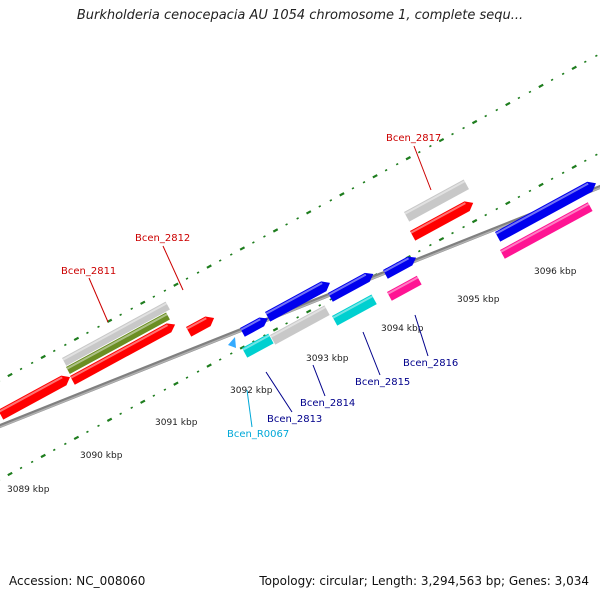 This screenshot has width=600, height=600. I want to click on rna-marker, so click(232, 342).